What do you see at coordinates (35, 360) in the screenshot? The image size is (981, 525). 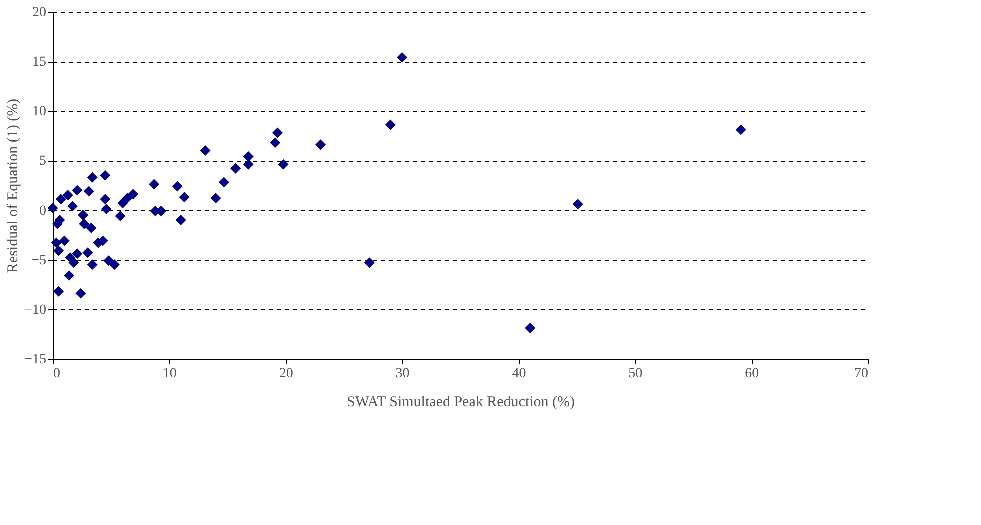 I see `y-tick-label: −15` at bounding box center [35, 360].